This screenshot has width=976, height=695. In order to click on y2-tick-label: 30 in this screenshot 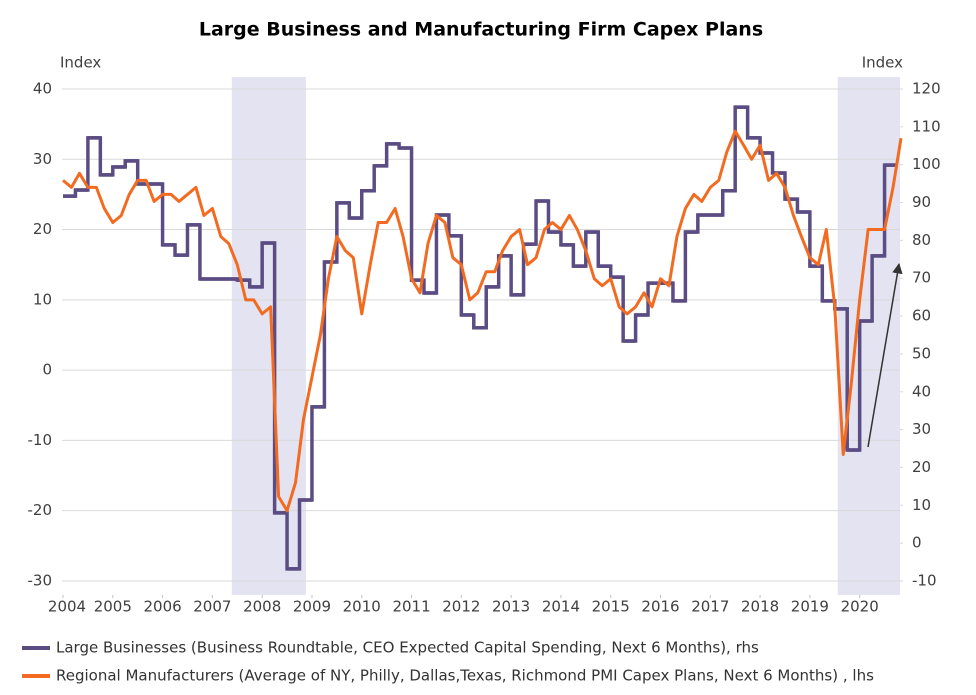, I will do `click(921, 429)`.